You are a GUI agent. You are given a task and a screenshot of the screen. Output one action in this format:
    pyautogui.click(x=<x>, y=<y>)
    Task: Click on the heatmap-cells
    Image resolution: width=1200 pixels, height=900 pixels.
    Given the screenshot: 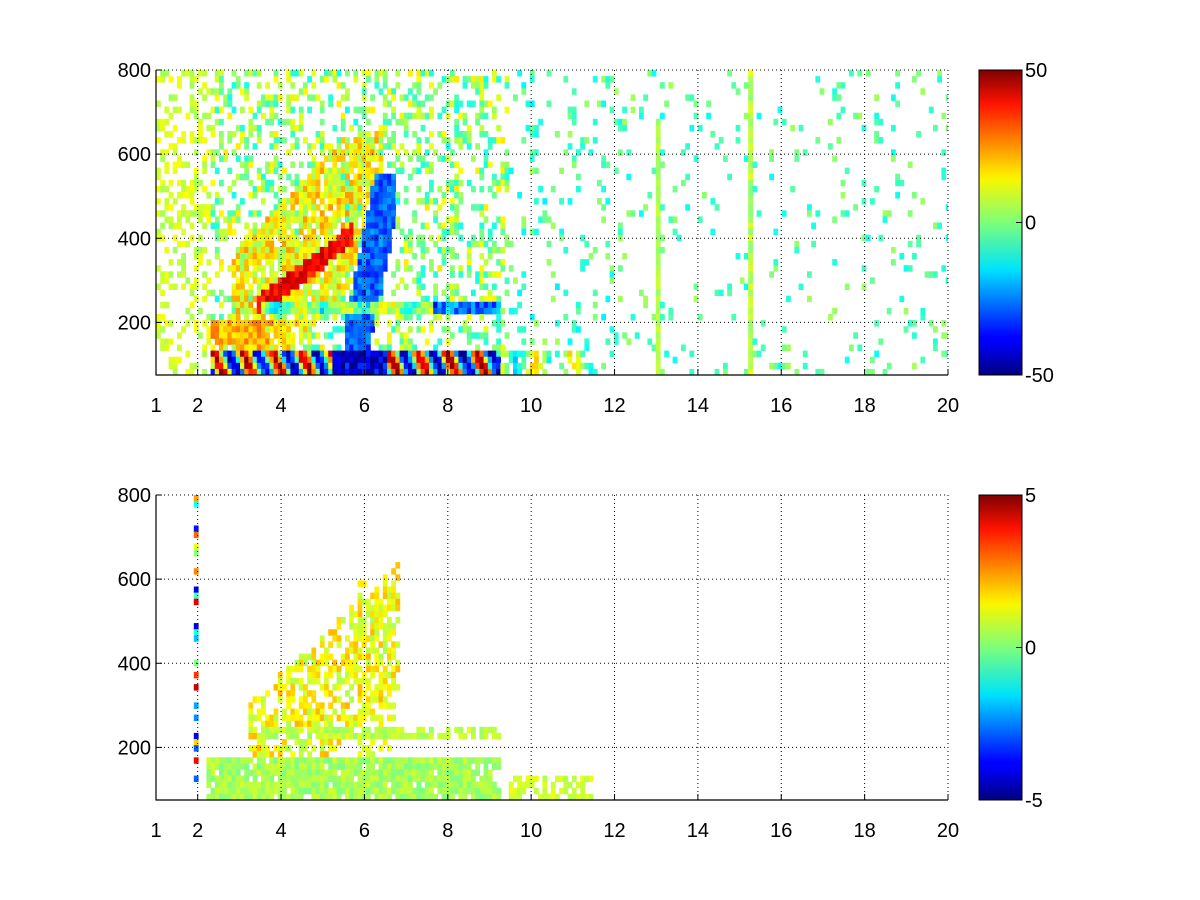 What is the action you would take?
    pyautogui.click(x=393, y=647)
    